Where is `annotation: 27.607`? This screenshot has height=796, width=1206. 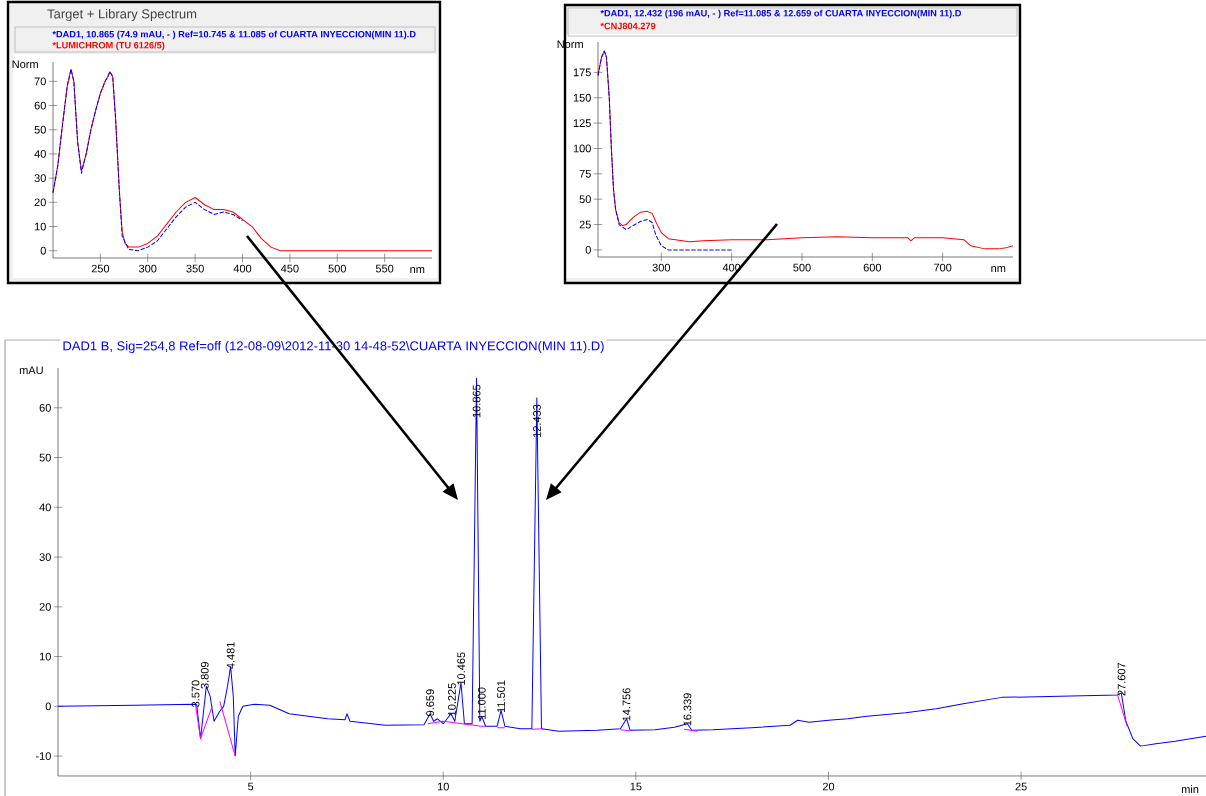
annotation: 27.607 is located at coordinates (1121, 679).